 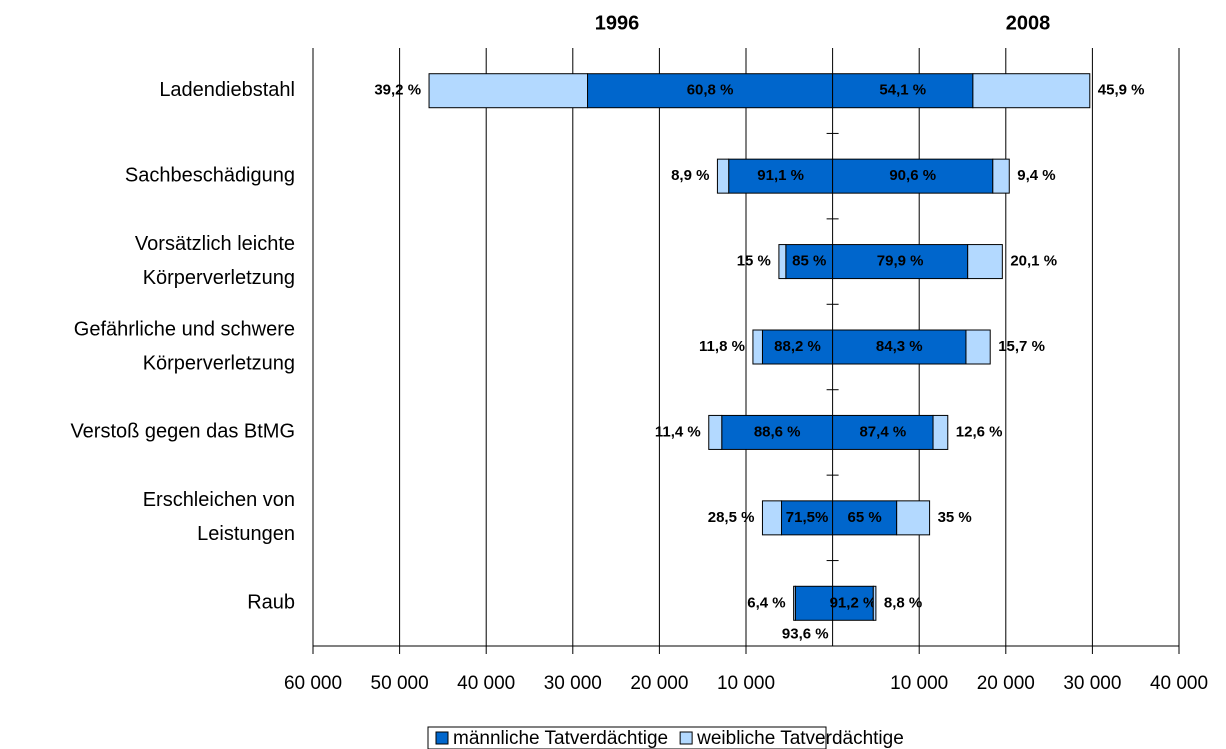 I want to click on legend-label: männliche Tatverdächtige, so click(x=560, y=738).